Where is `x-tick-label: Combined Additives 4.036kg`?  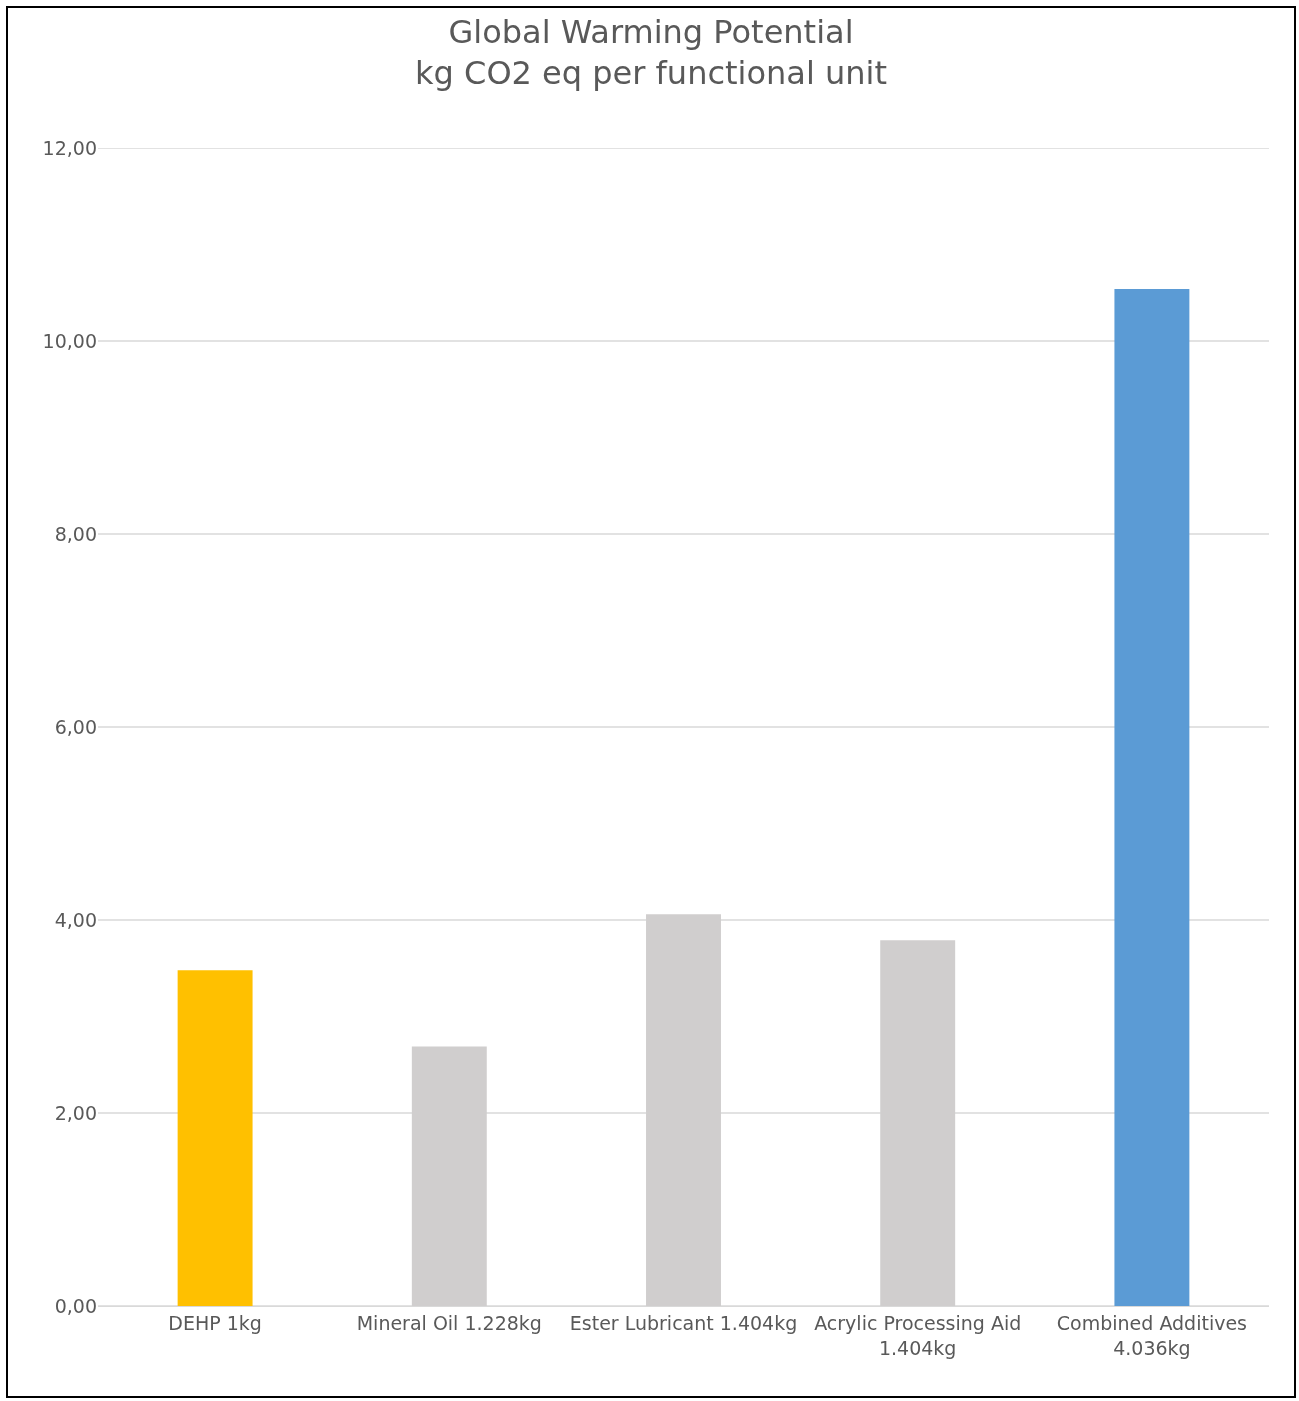 x-tick-label: Combined Additives 4.036kg is located at coordinates (1151, 1335).